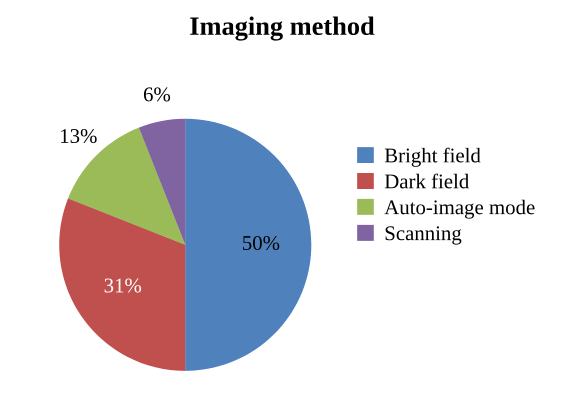 This screenshot has height=408, width=564. I want to click on legend-label: Bright field, so click(432, 157).